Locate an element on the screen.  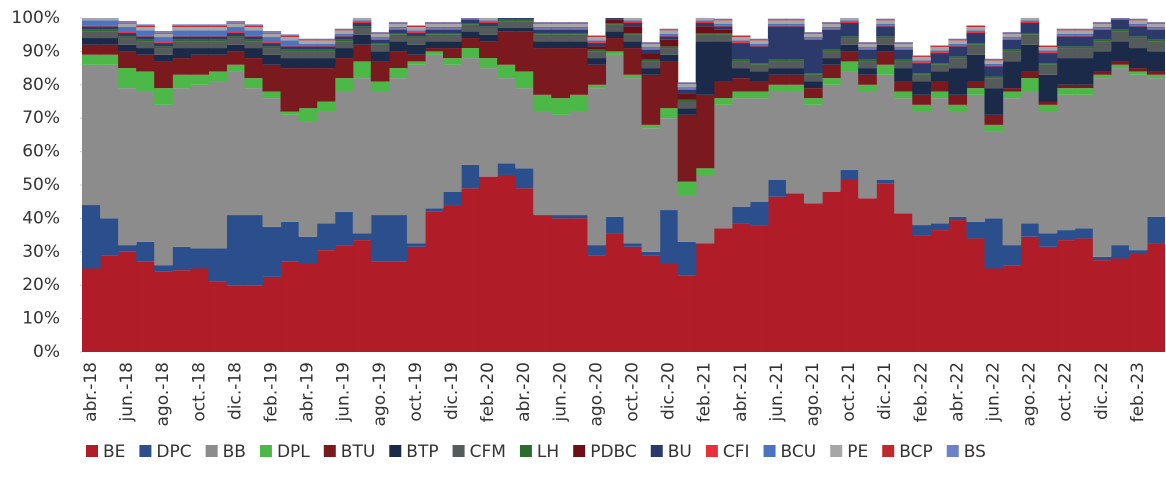
x-tick-label: feb.-22 is located at coordinates (921, 392).